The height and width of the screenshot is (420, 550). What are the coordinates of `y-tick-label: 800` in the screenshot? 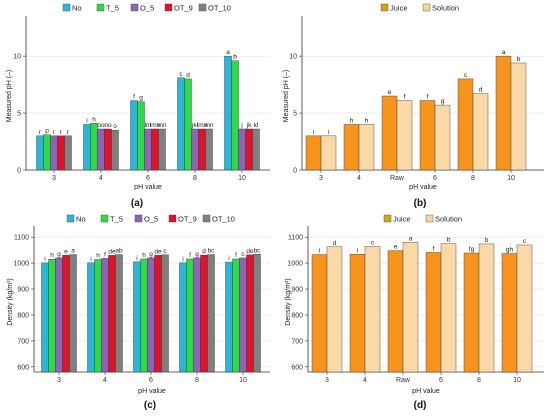 It's located at (23, 315).